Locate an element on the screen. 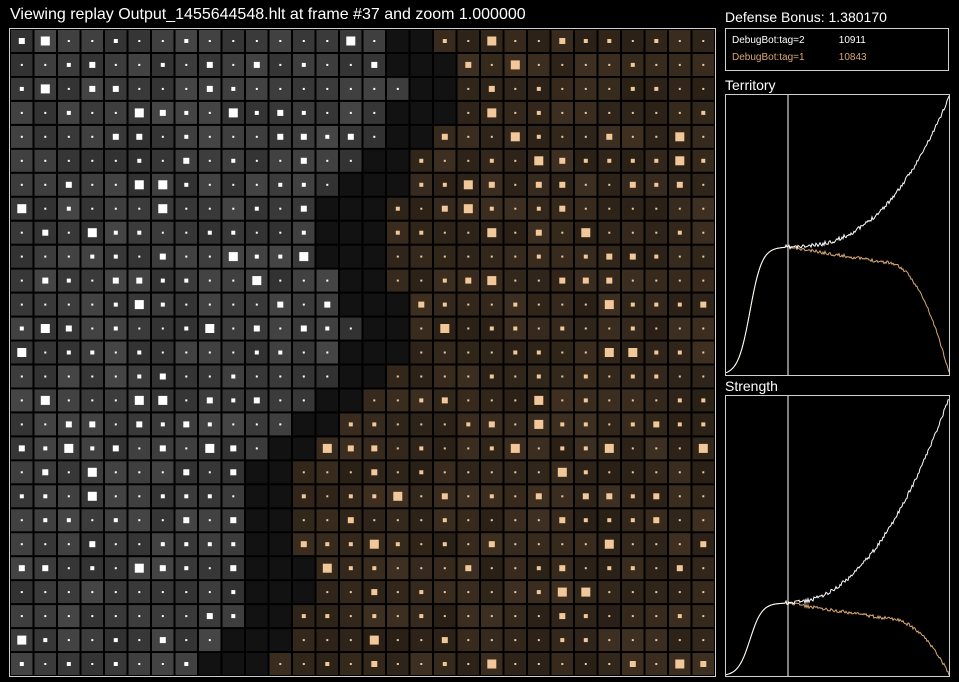 This screenshot has width=959, height=682. strength-graph is located at coordinates (837, 536).